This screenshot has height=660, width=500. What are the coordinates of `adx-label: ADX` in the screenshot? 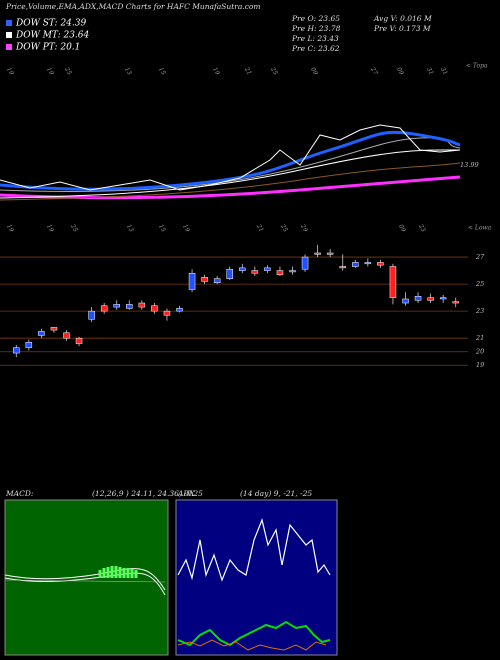 It's located at (186, 493).